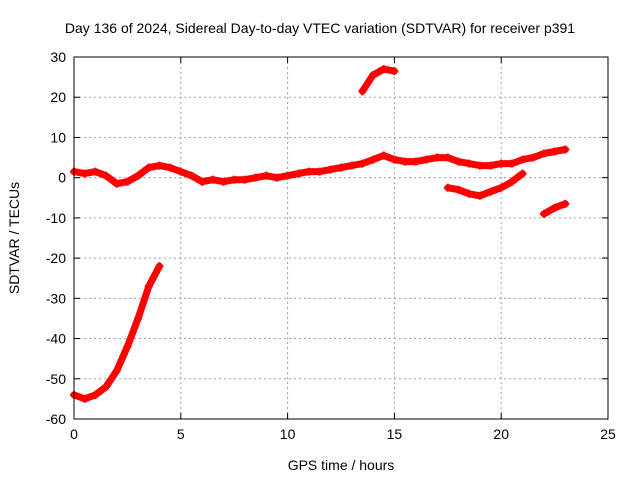 Image resolution: width=640 pixels, height=480 pixels. I want to click on y-tick-label: -50, so click(56, 379).